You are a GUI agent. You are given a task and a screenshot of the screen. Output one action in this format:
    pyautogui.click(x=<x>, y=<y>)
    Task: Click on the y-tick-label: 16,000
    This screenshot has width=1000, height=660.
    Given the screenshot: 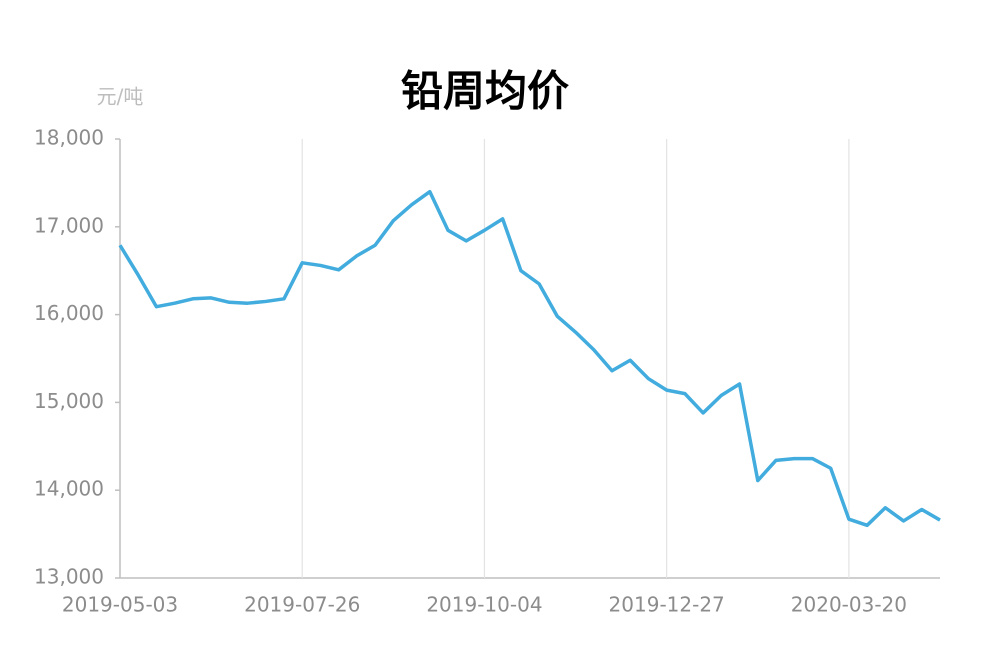 What is the action you would take?
    pyautogui.click(x=69, y=313)
    